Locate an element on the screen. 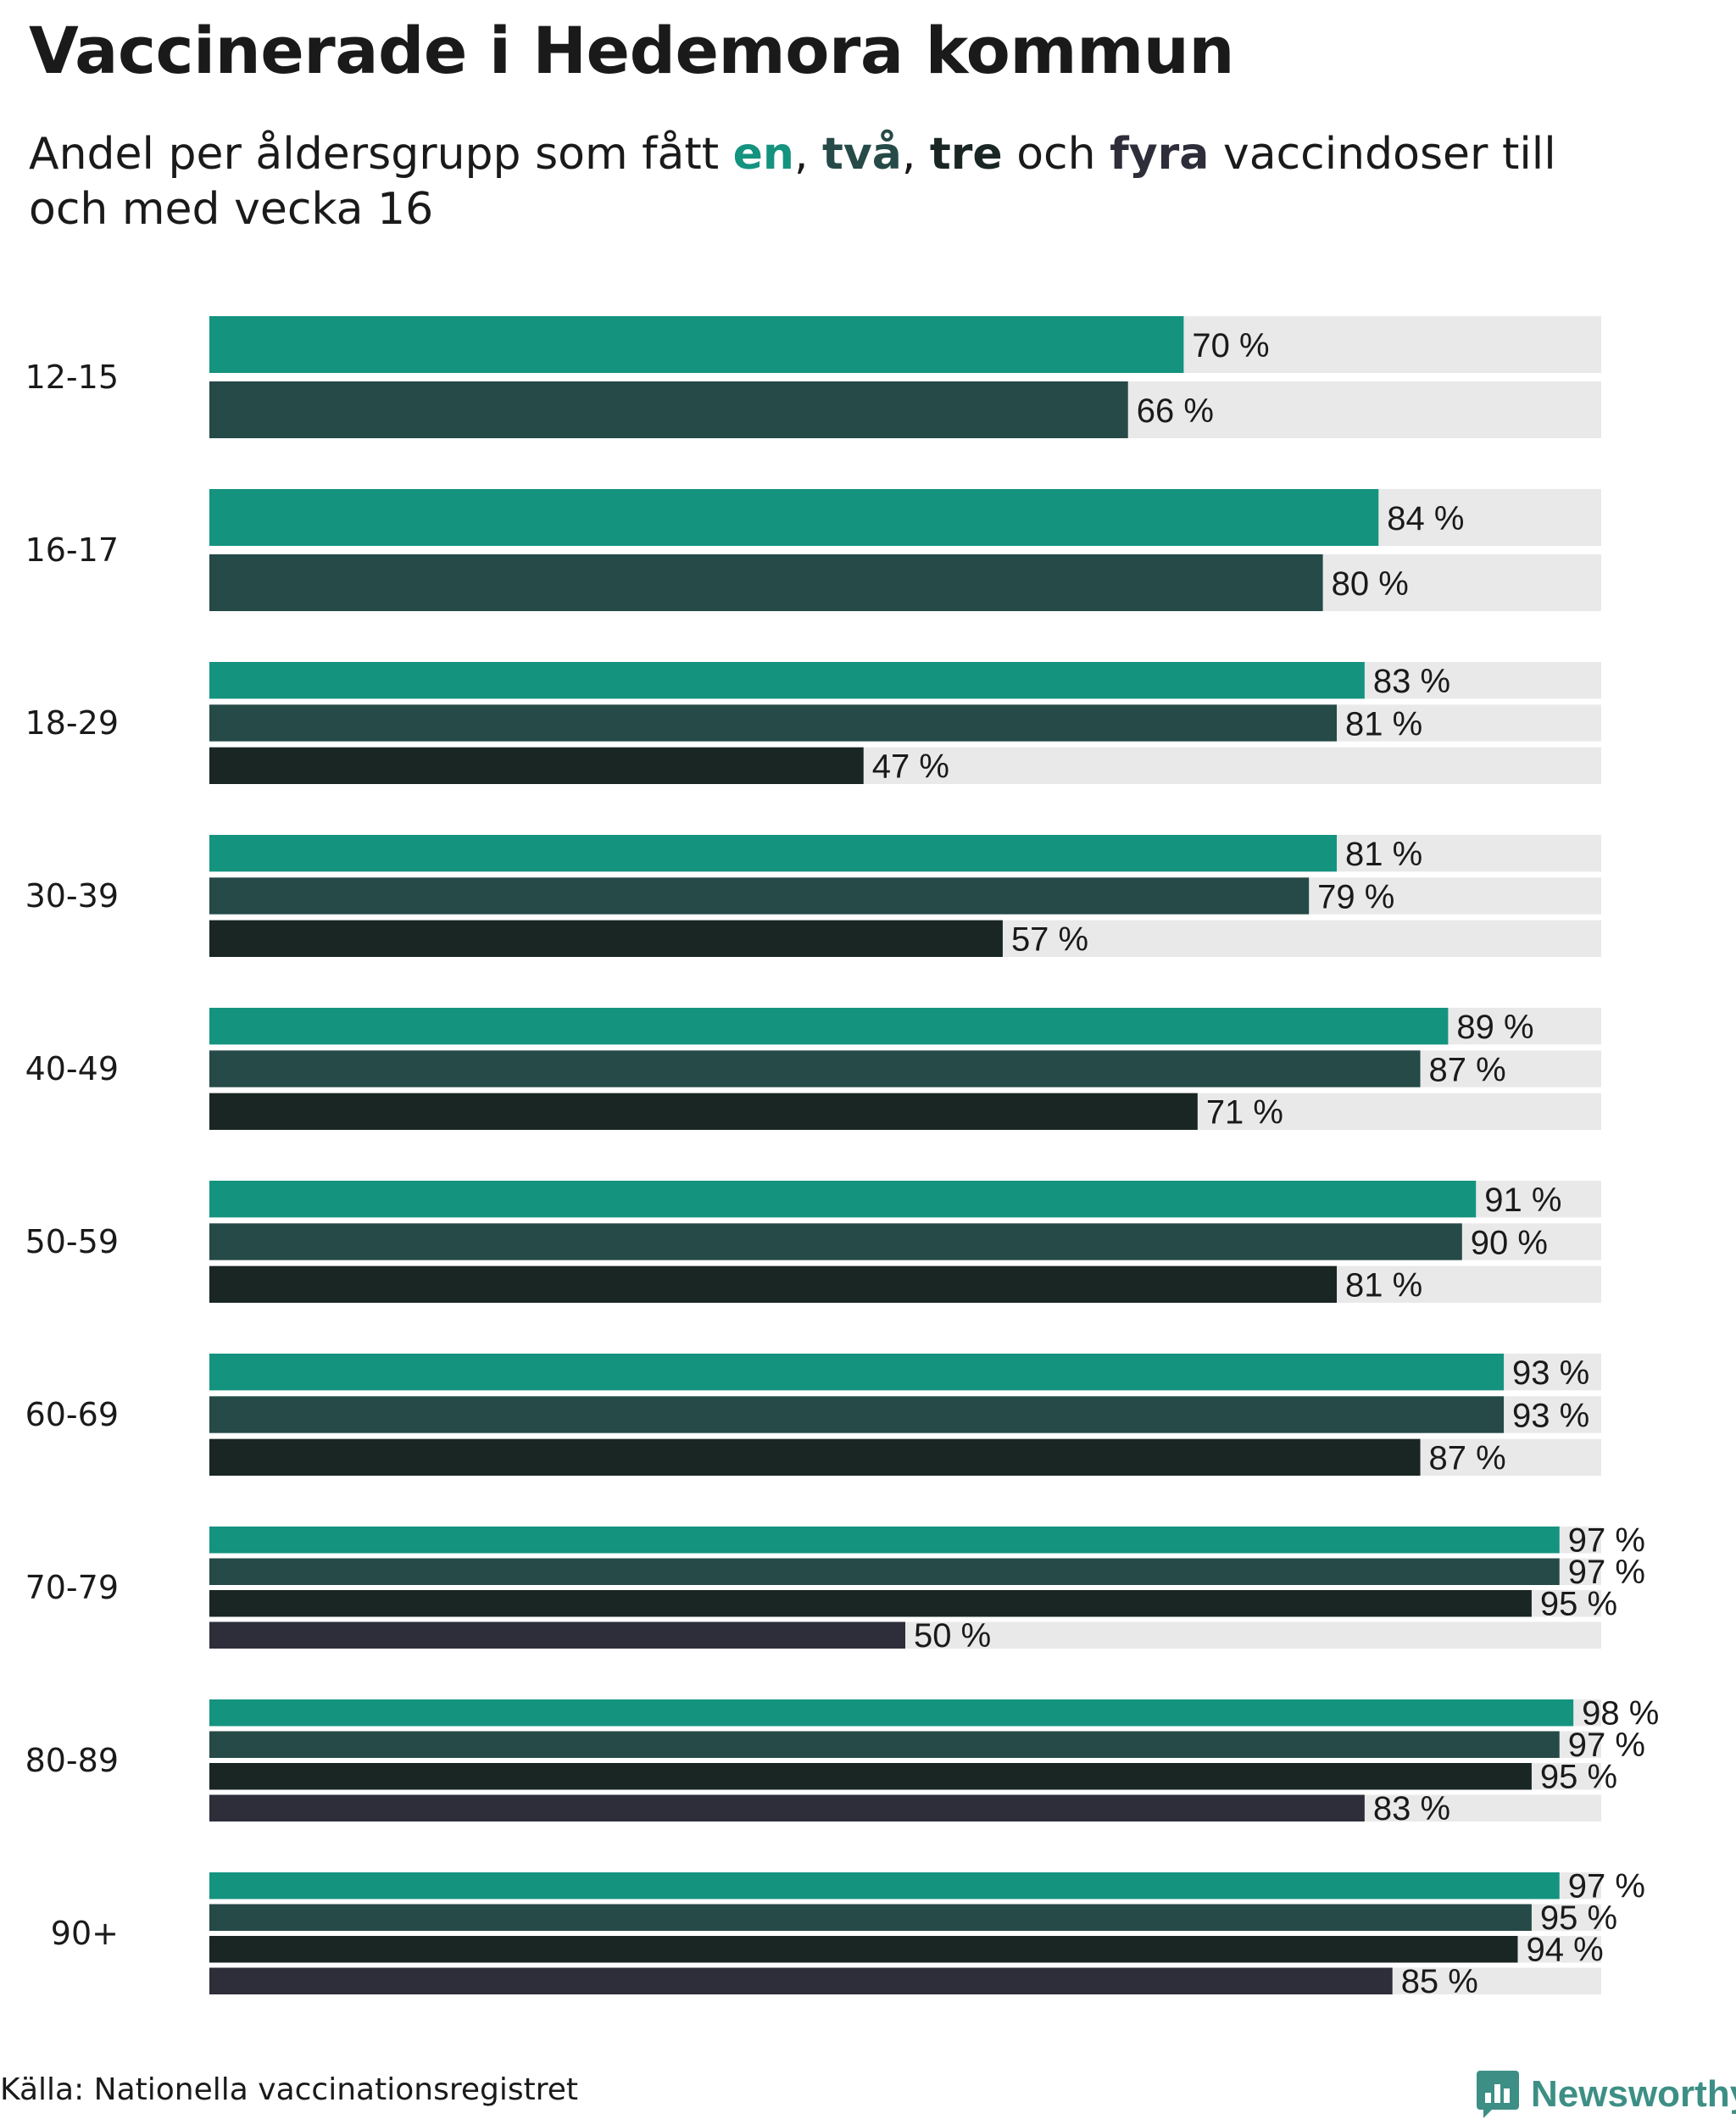 The width and height of the screenshot is (1736, 2119). category-label: 12-15 is located at coordinates (72, 378).